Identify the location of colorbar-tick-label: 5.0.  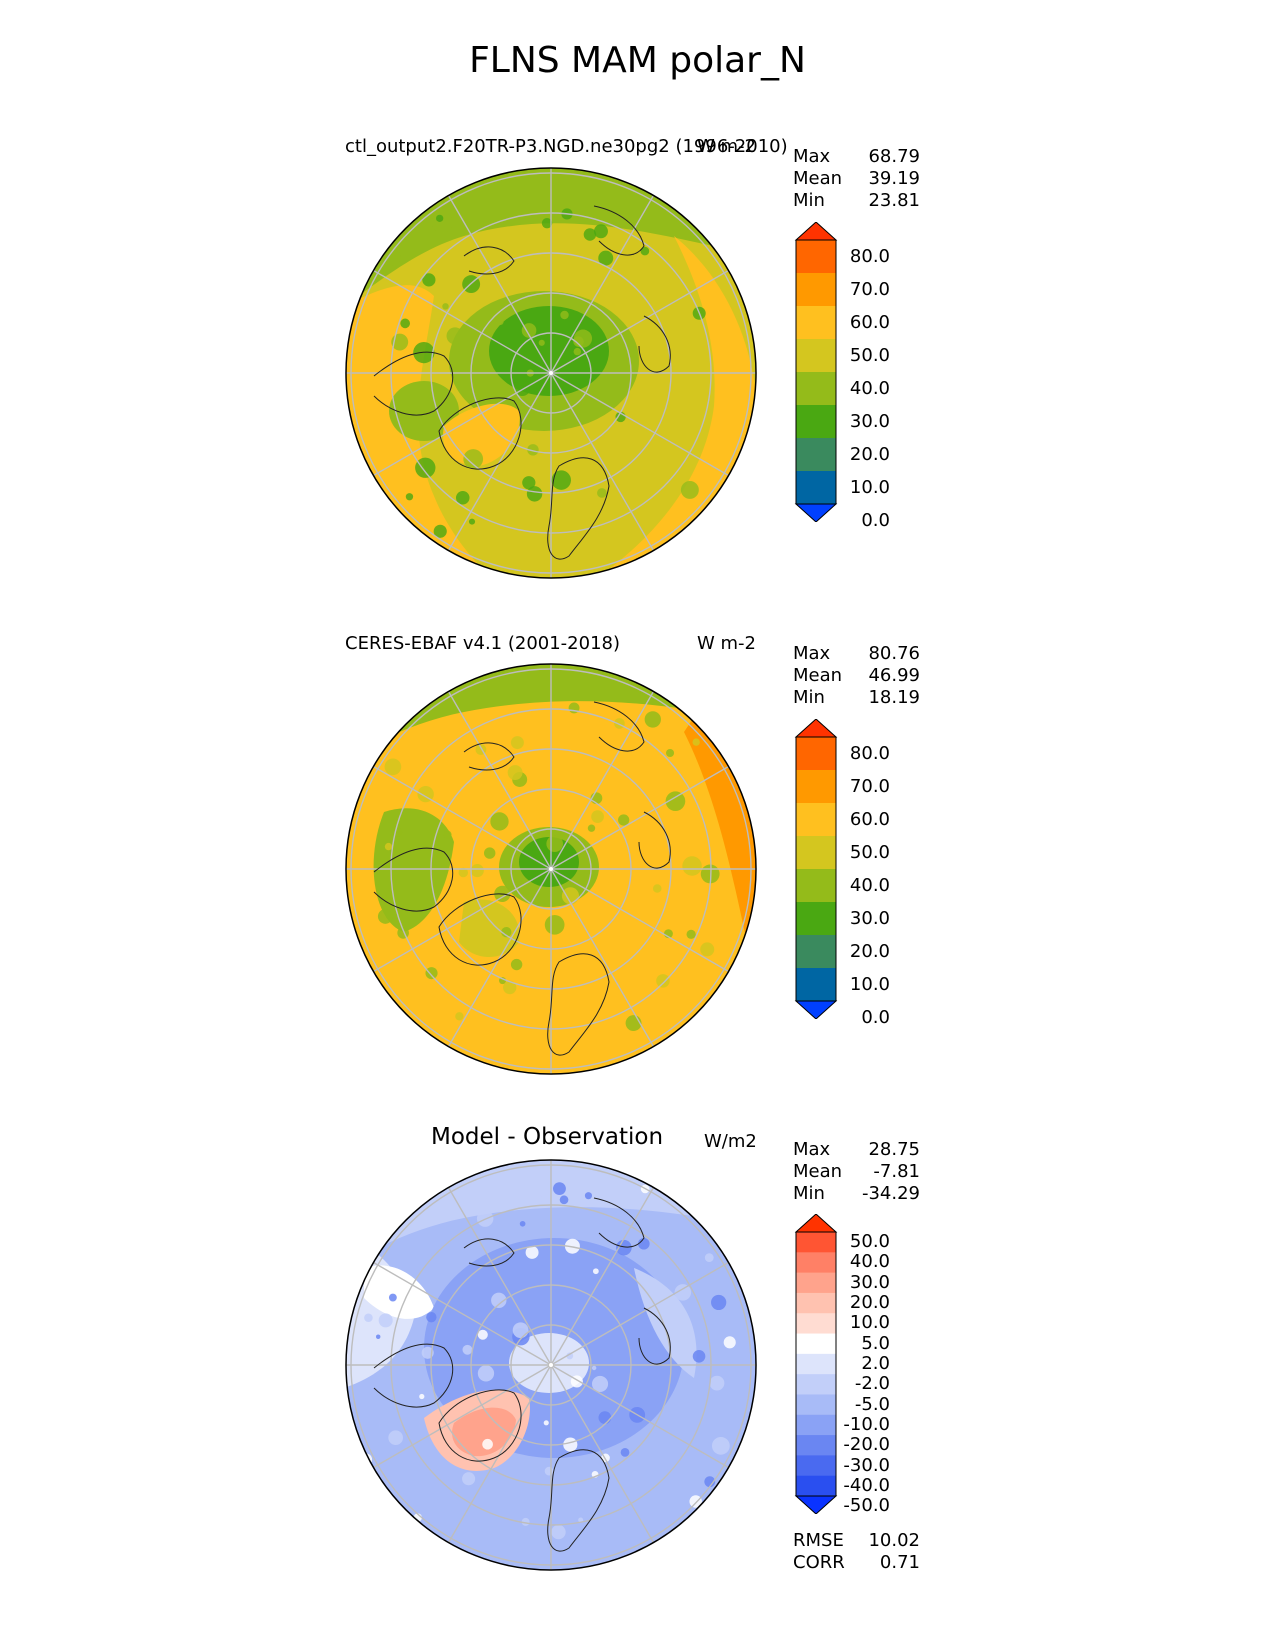
(875, 1343).